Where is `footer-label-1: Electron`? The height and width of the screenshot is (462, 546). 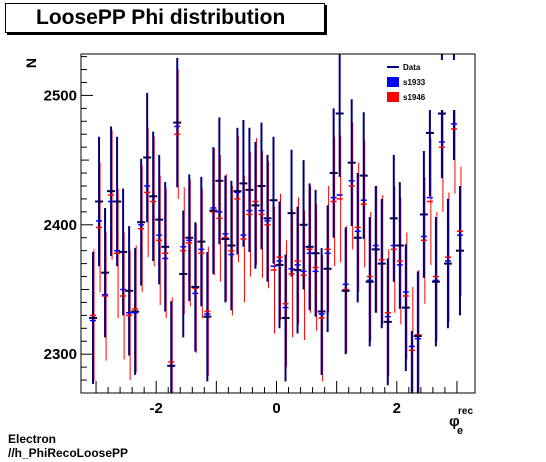 footer-label-1: Electron is located at coordinates (32, 439).